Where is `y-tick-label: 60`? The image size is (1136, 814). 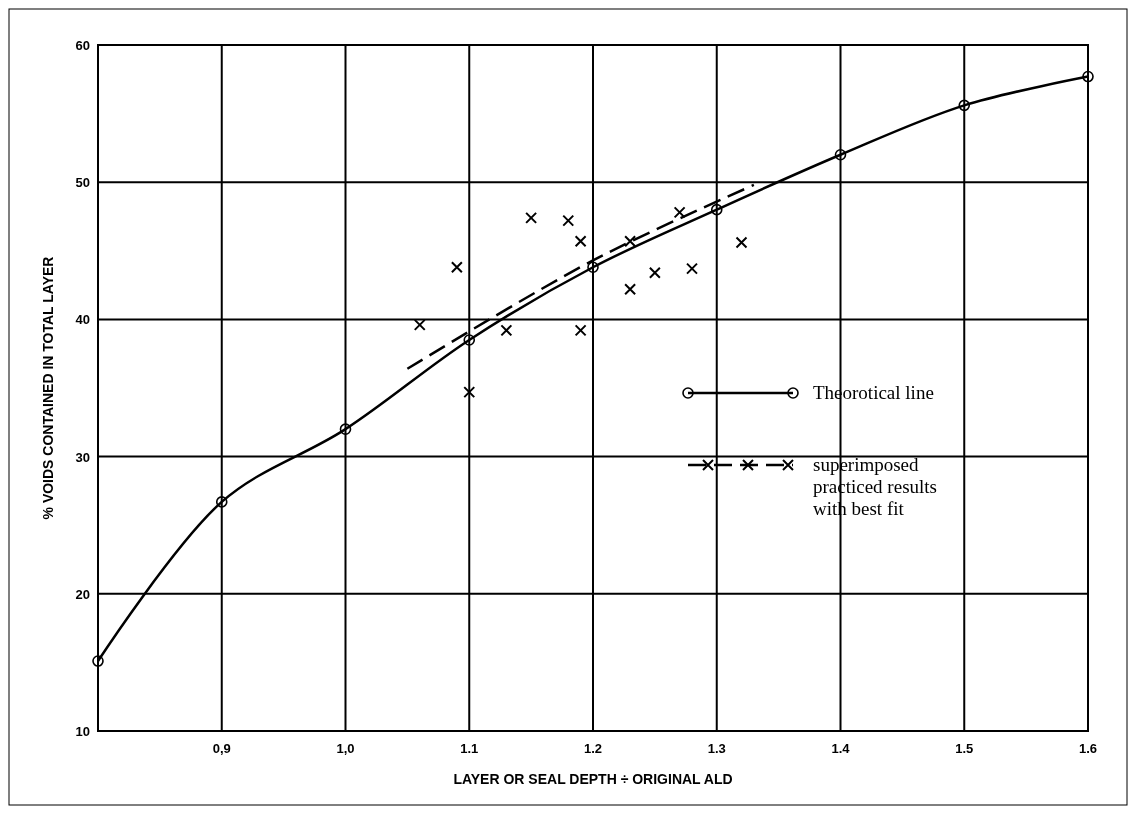 y-tick-label: 60 is located at coordinates (82, 45).